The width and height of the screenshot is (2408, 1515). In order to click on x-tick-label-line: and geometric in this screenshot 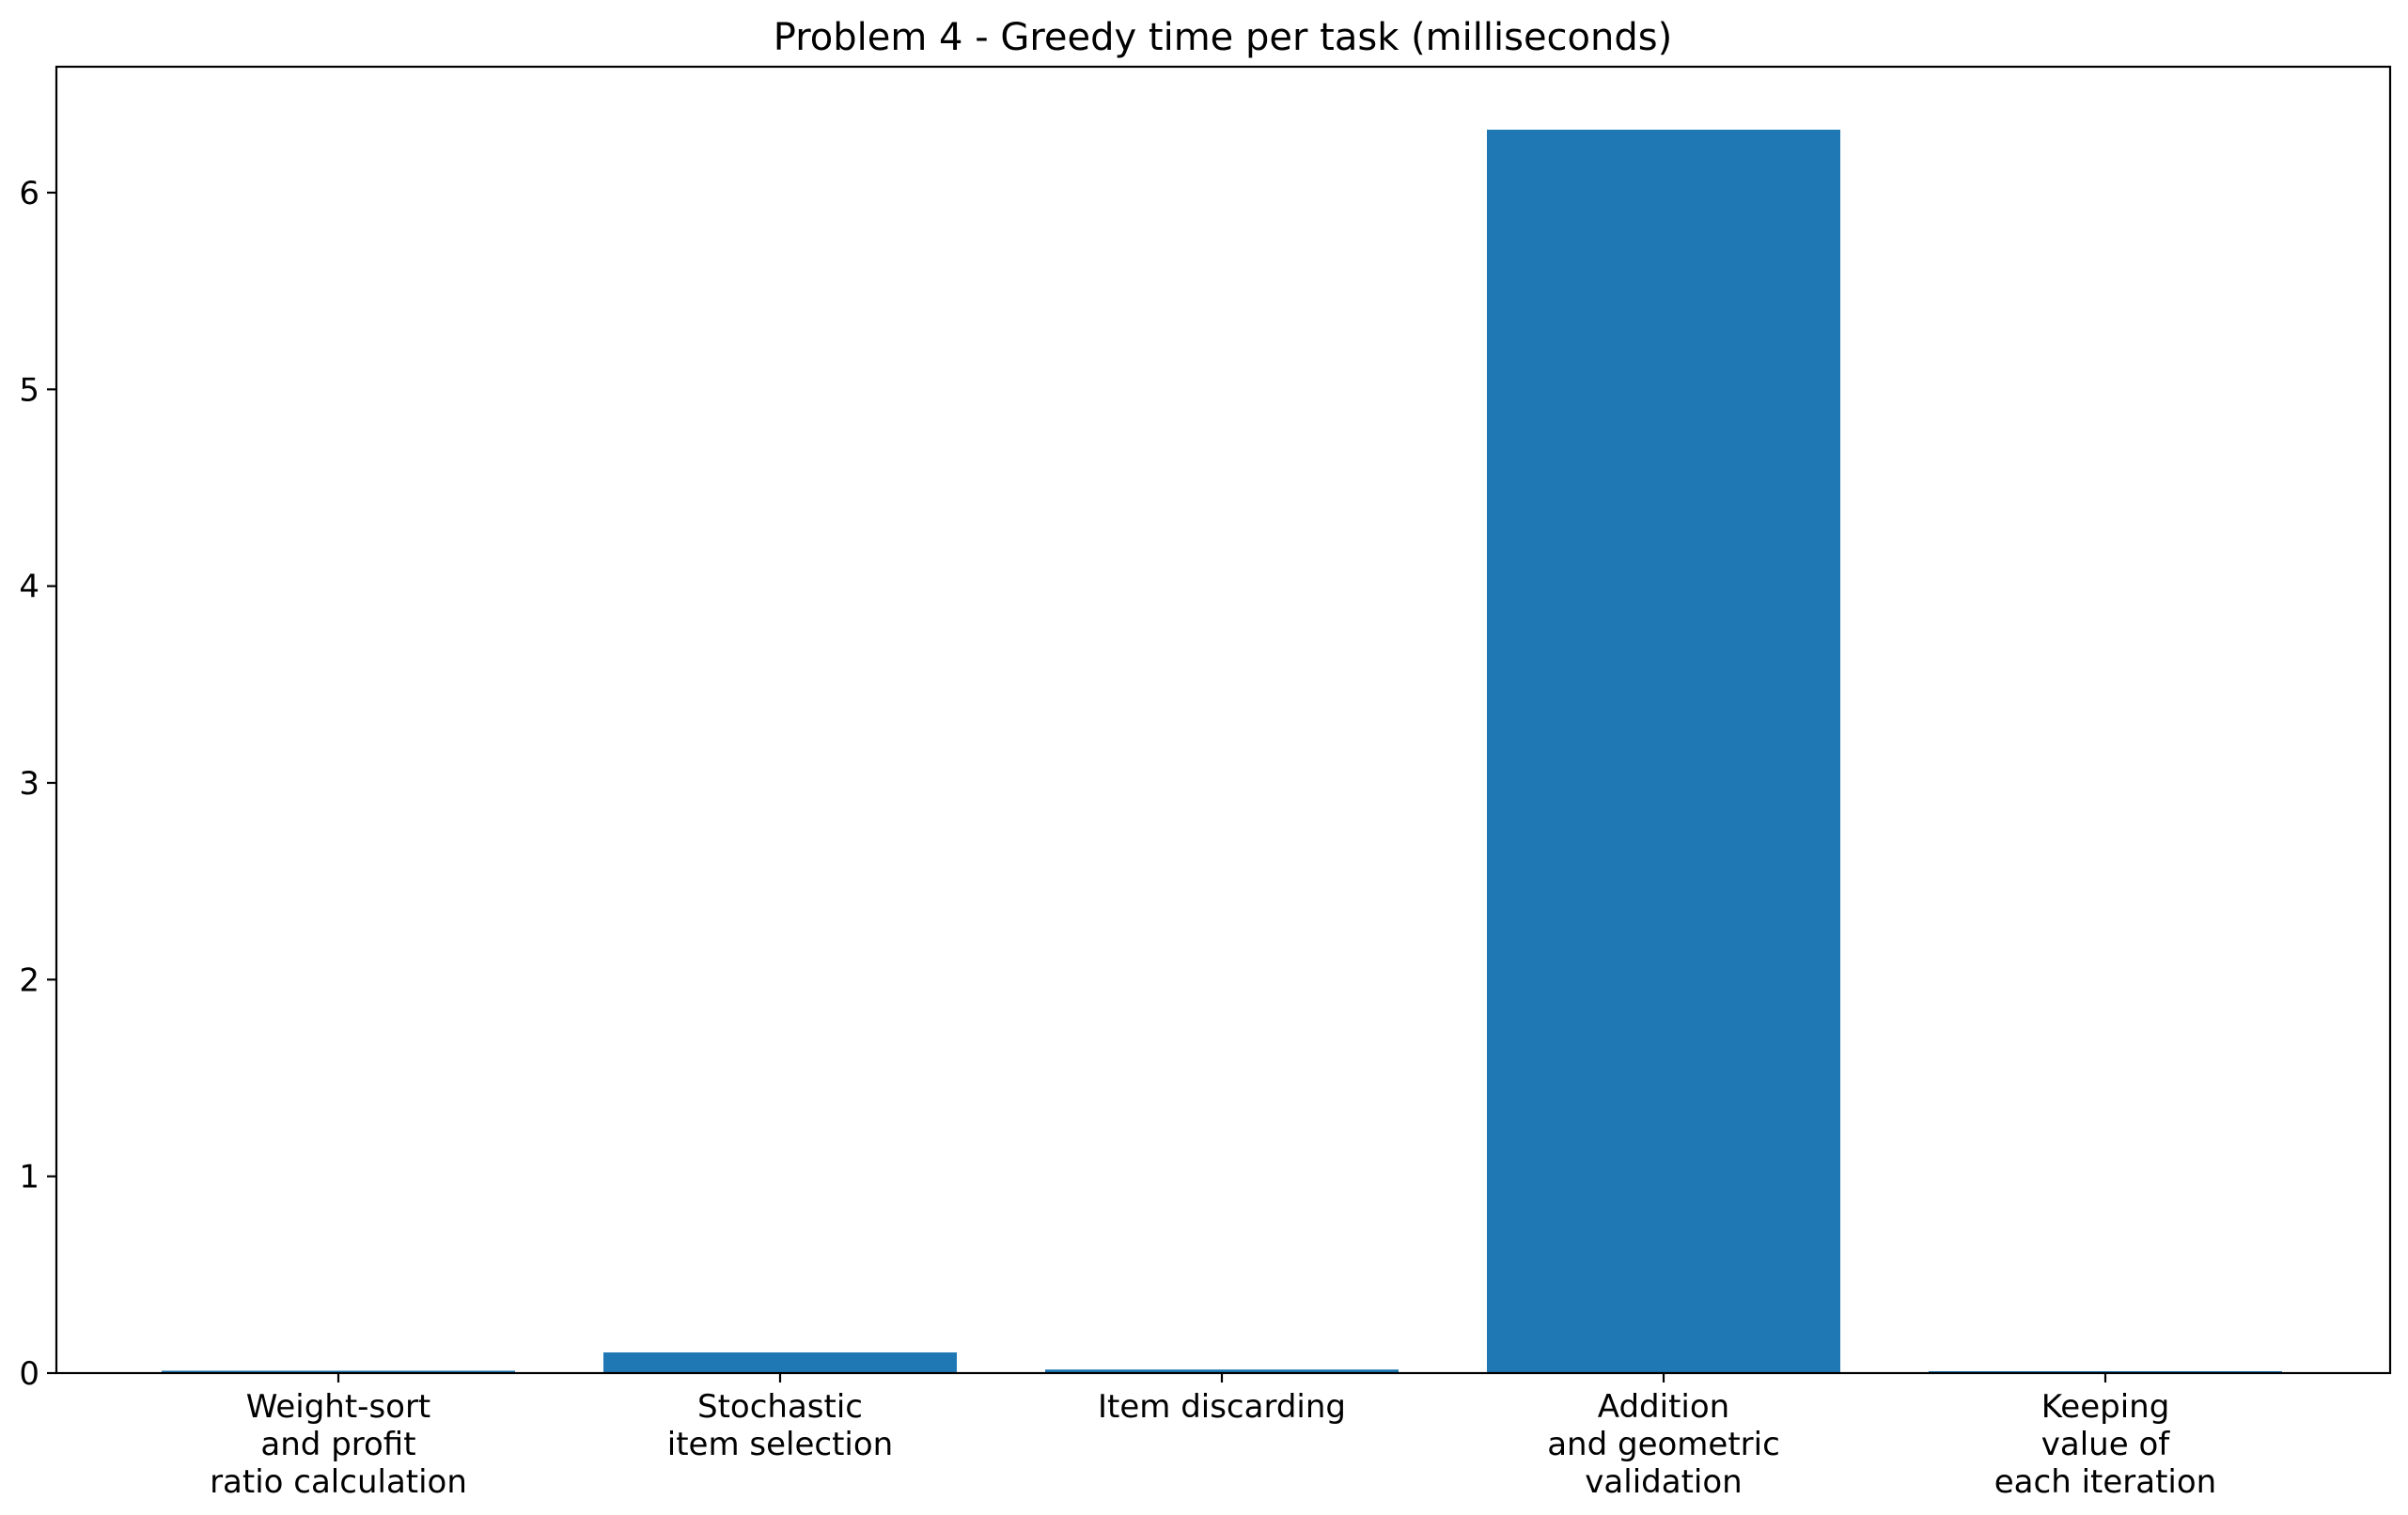, I will do `click(1663, 1444)`.